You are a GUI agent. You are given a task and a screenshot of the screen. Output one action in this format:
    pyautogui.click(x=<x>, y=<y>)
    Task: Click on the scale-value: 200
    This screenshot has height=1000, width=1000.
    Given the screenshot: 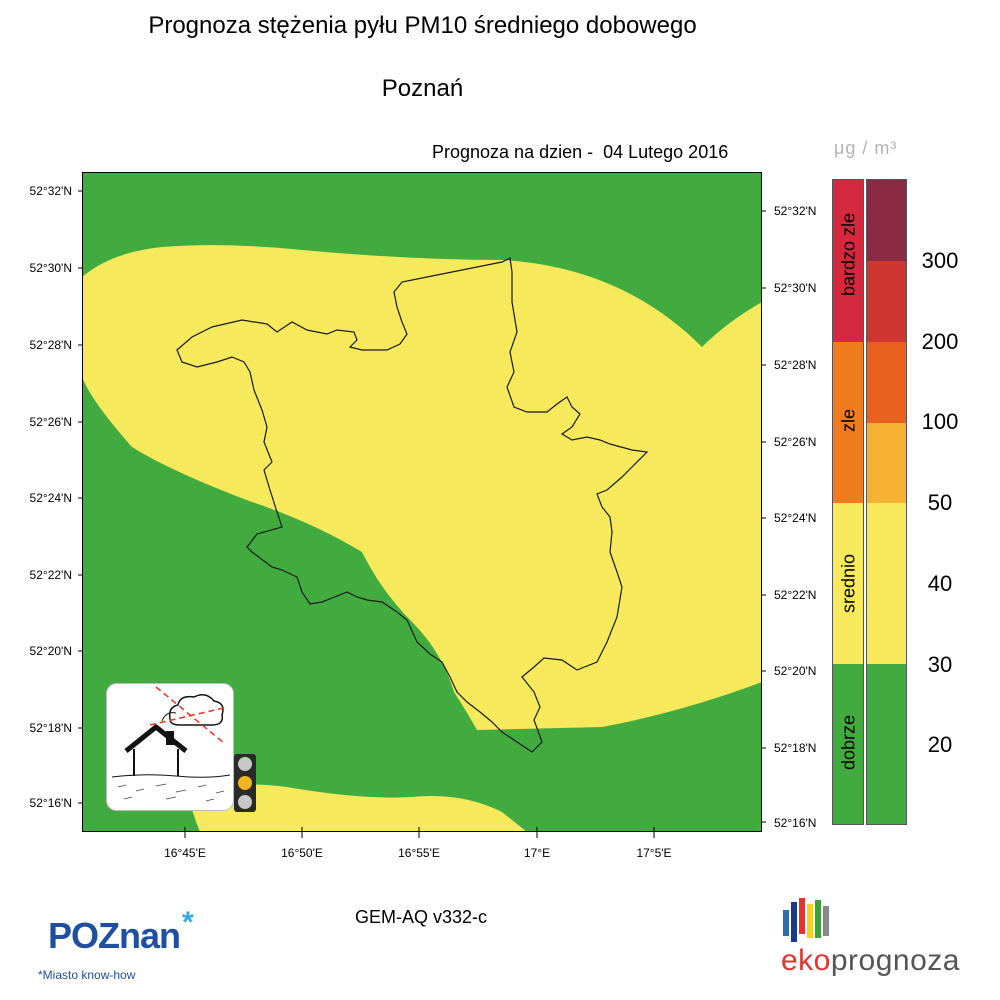 What is the action you would take?
    pyautogui.click(x=940, y=341)
    